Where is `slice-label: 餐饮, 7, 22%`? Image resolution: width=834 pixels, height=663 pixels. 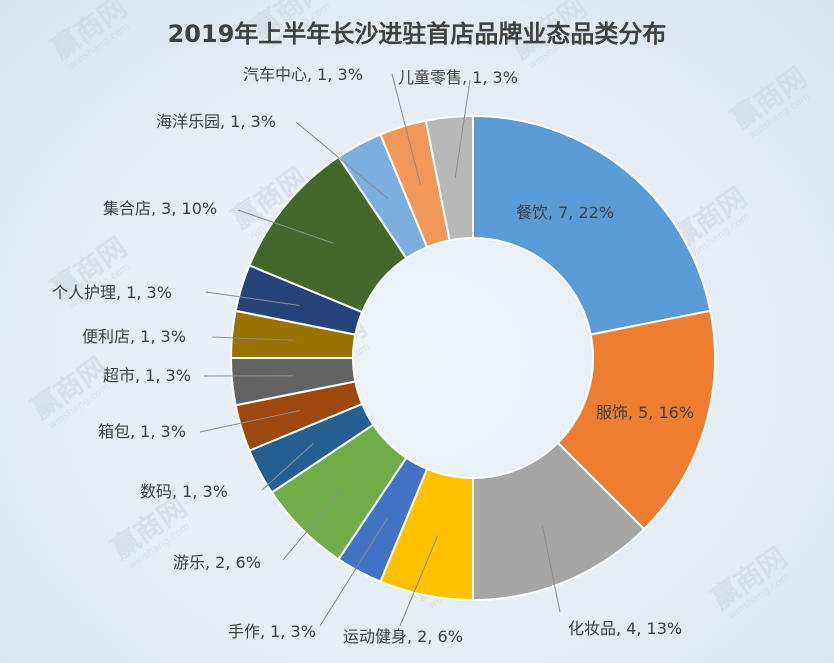 slice-label: 餐饮, 7, 22% is located at coordinates (565, 212).